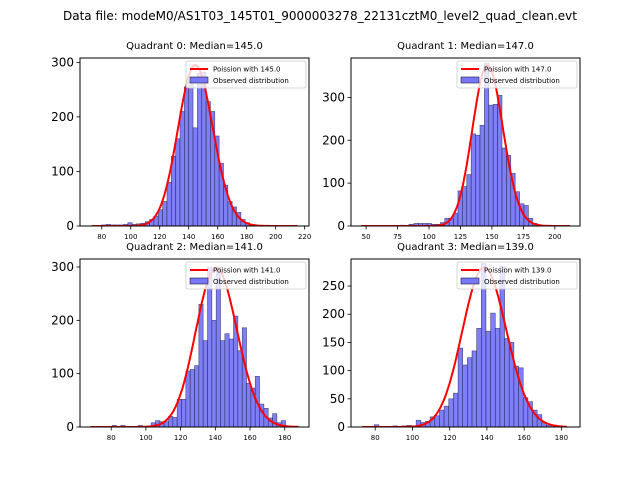 The width and height of the screenshot is (640, 480). I want to click on y-tick-label: 50, so click(337, 399).